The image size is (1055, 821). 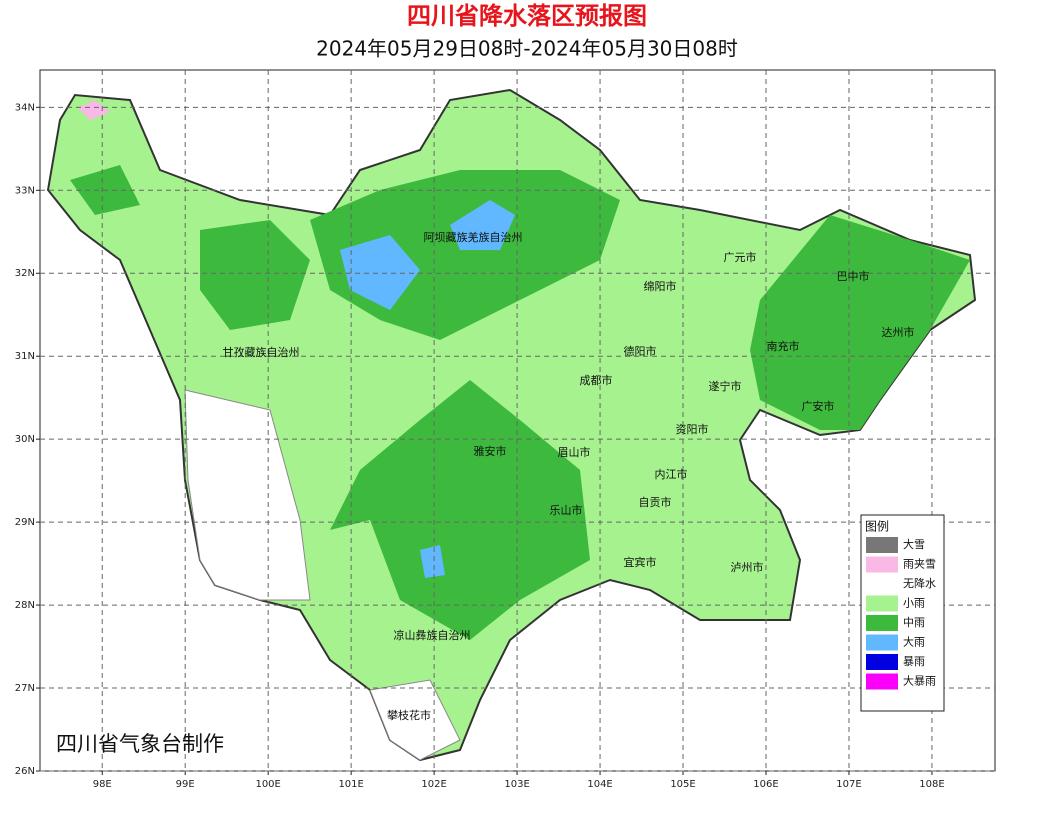 I want to click on x-tick-label: 108E, so click(x=931, y=784).